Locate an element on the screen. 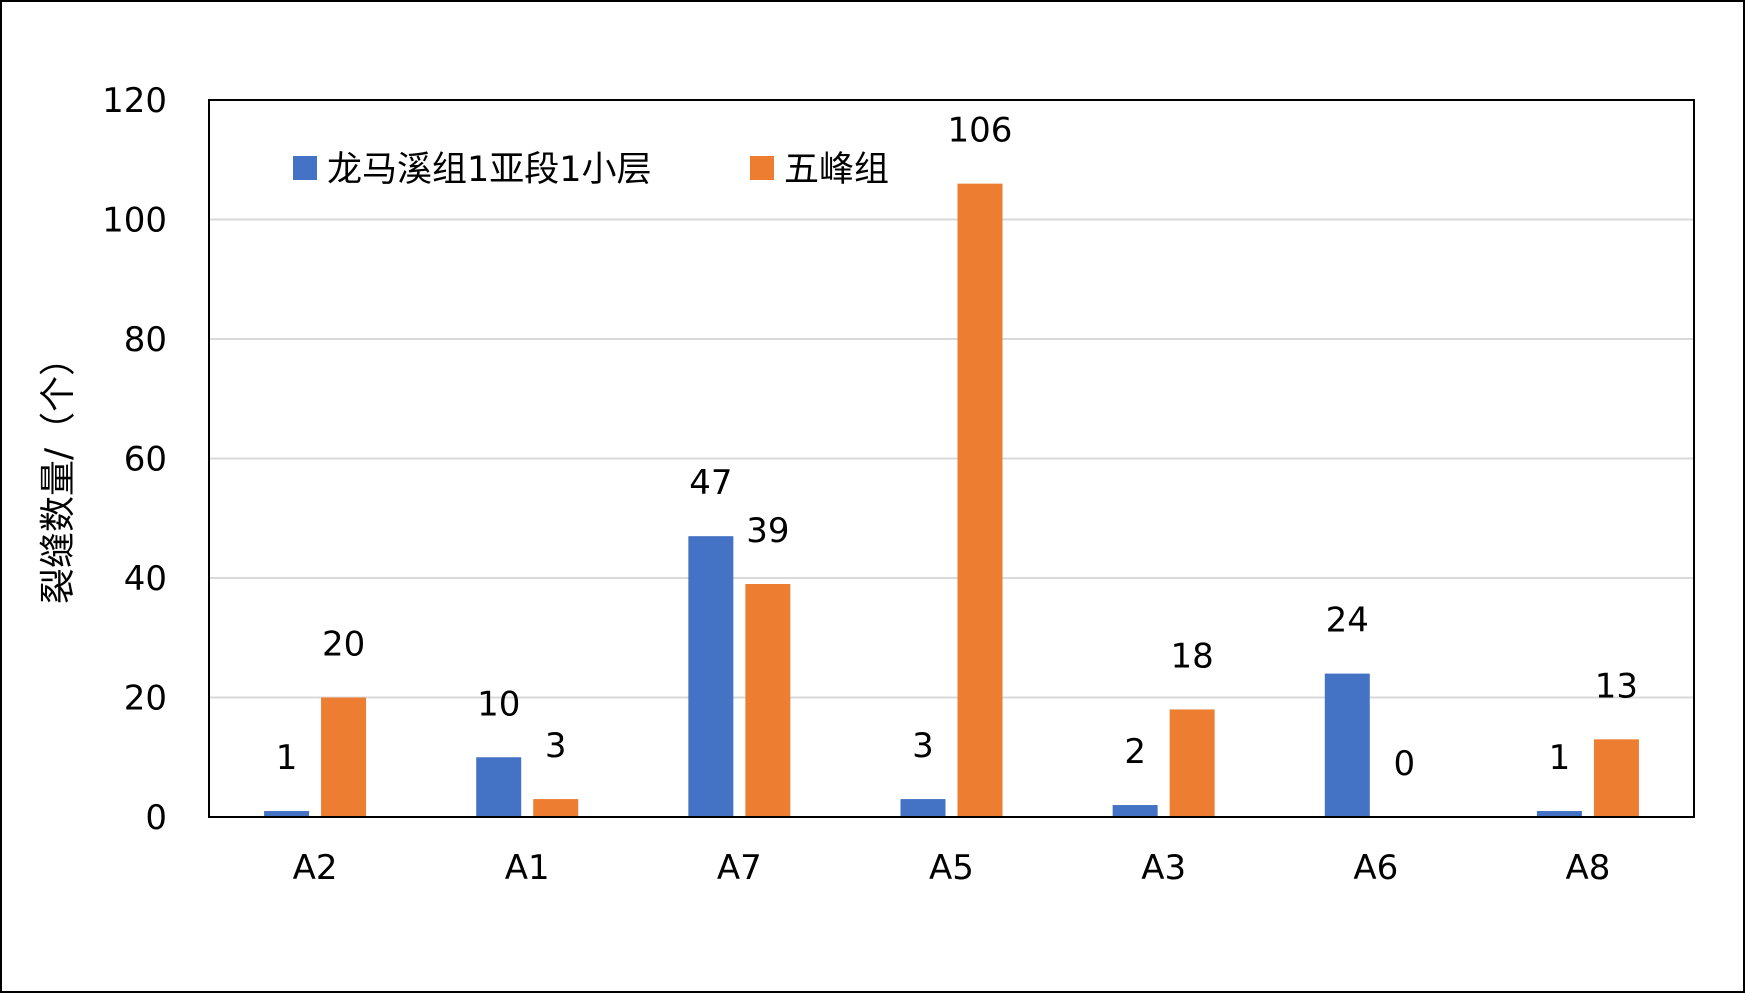 The image size is (1745, 995). data-label: 18 is located at coordinates (1192, 656).